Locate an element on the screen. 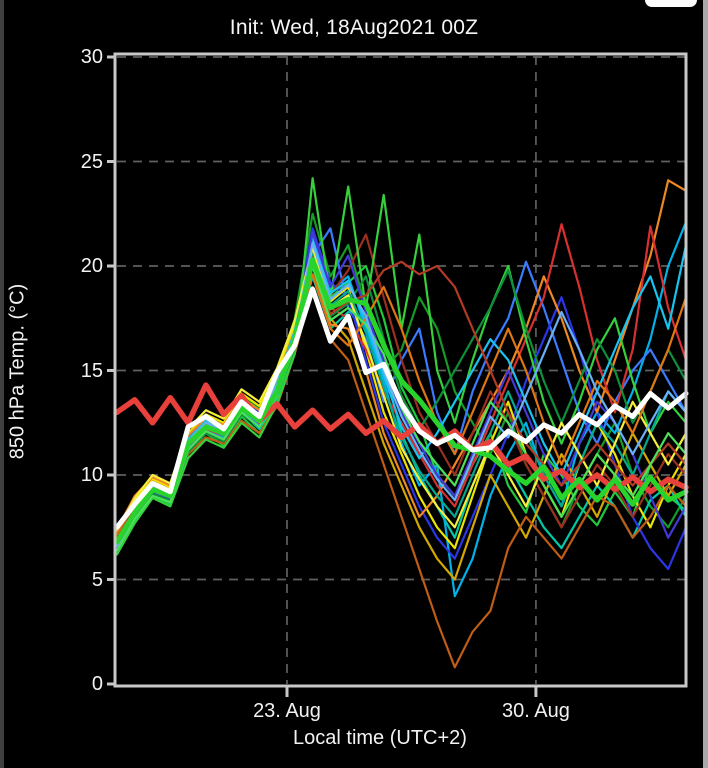  x-tick-label: 30. Aug is located at coordinates (536, 711).